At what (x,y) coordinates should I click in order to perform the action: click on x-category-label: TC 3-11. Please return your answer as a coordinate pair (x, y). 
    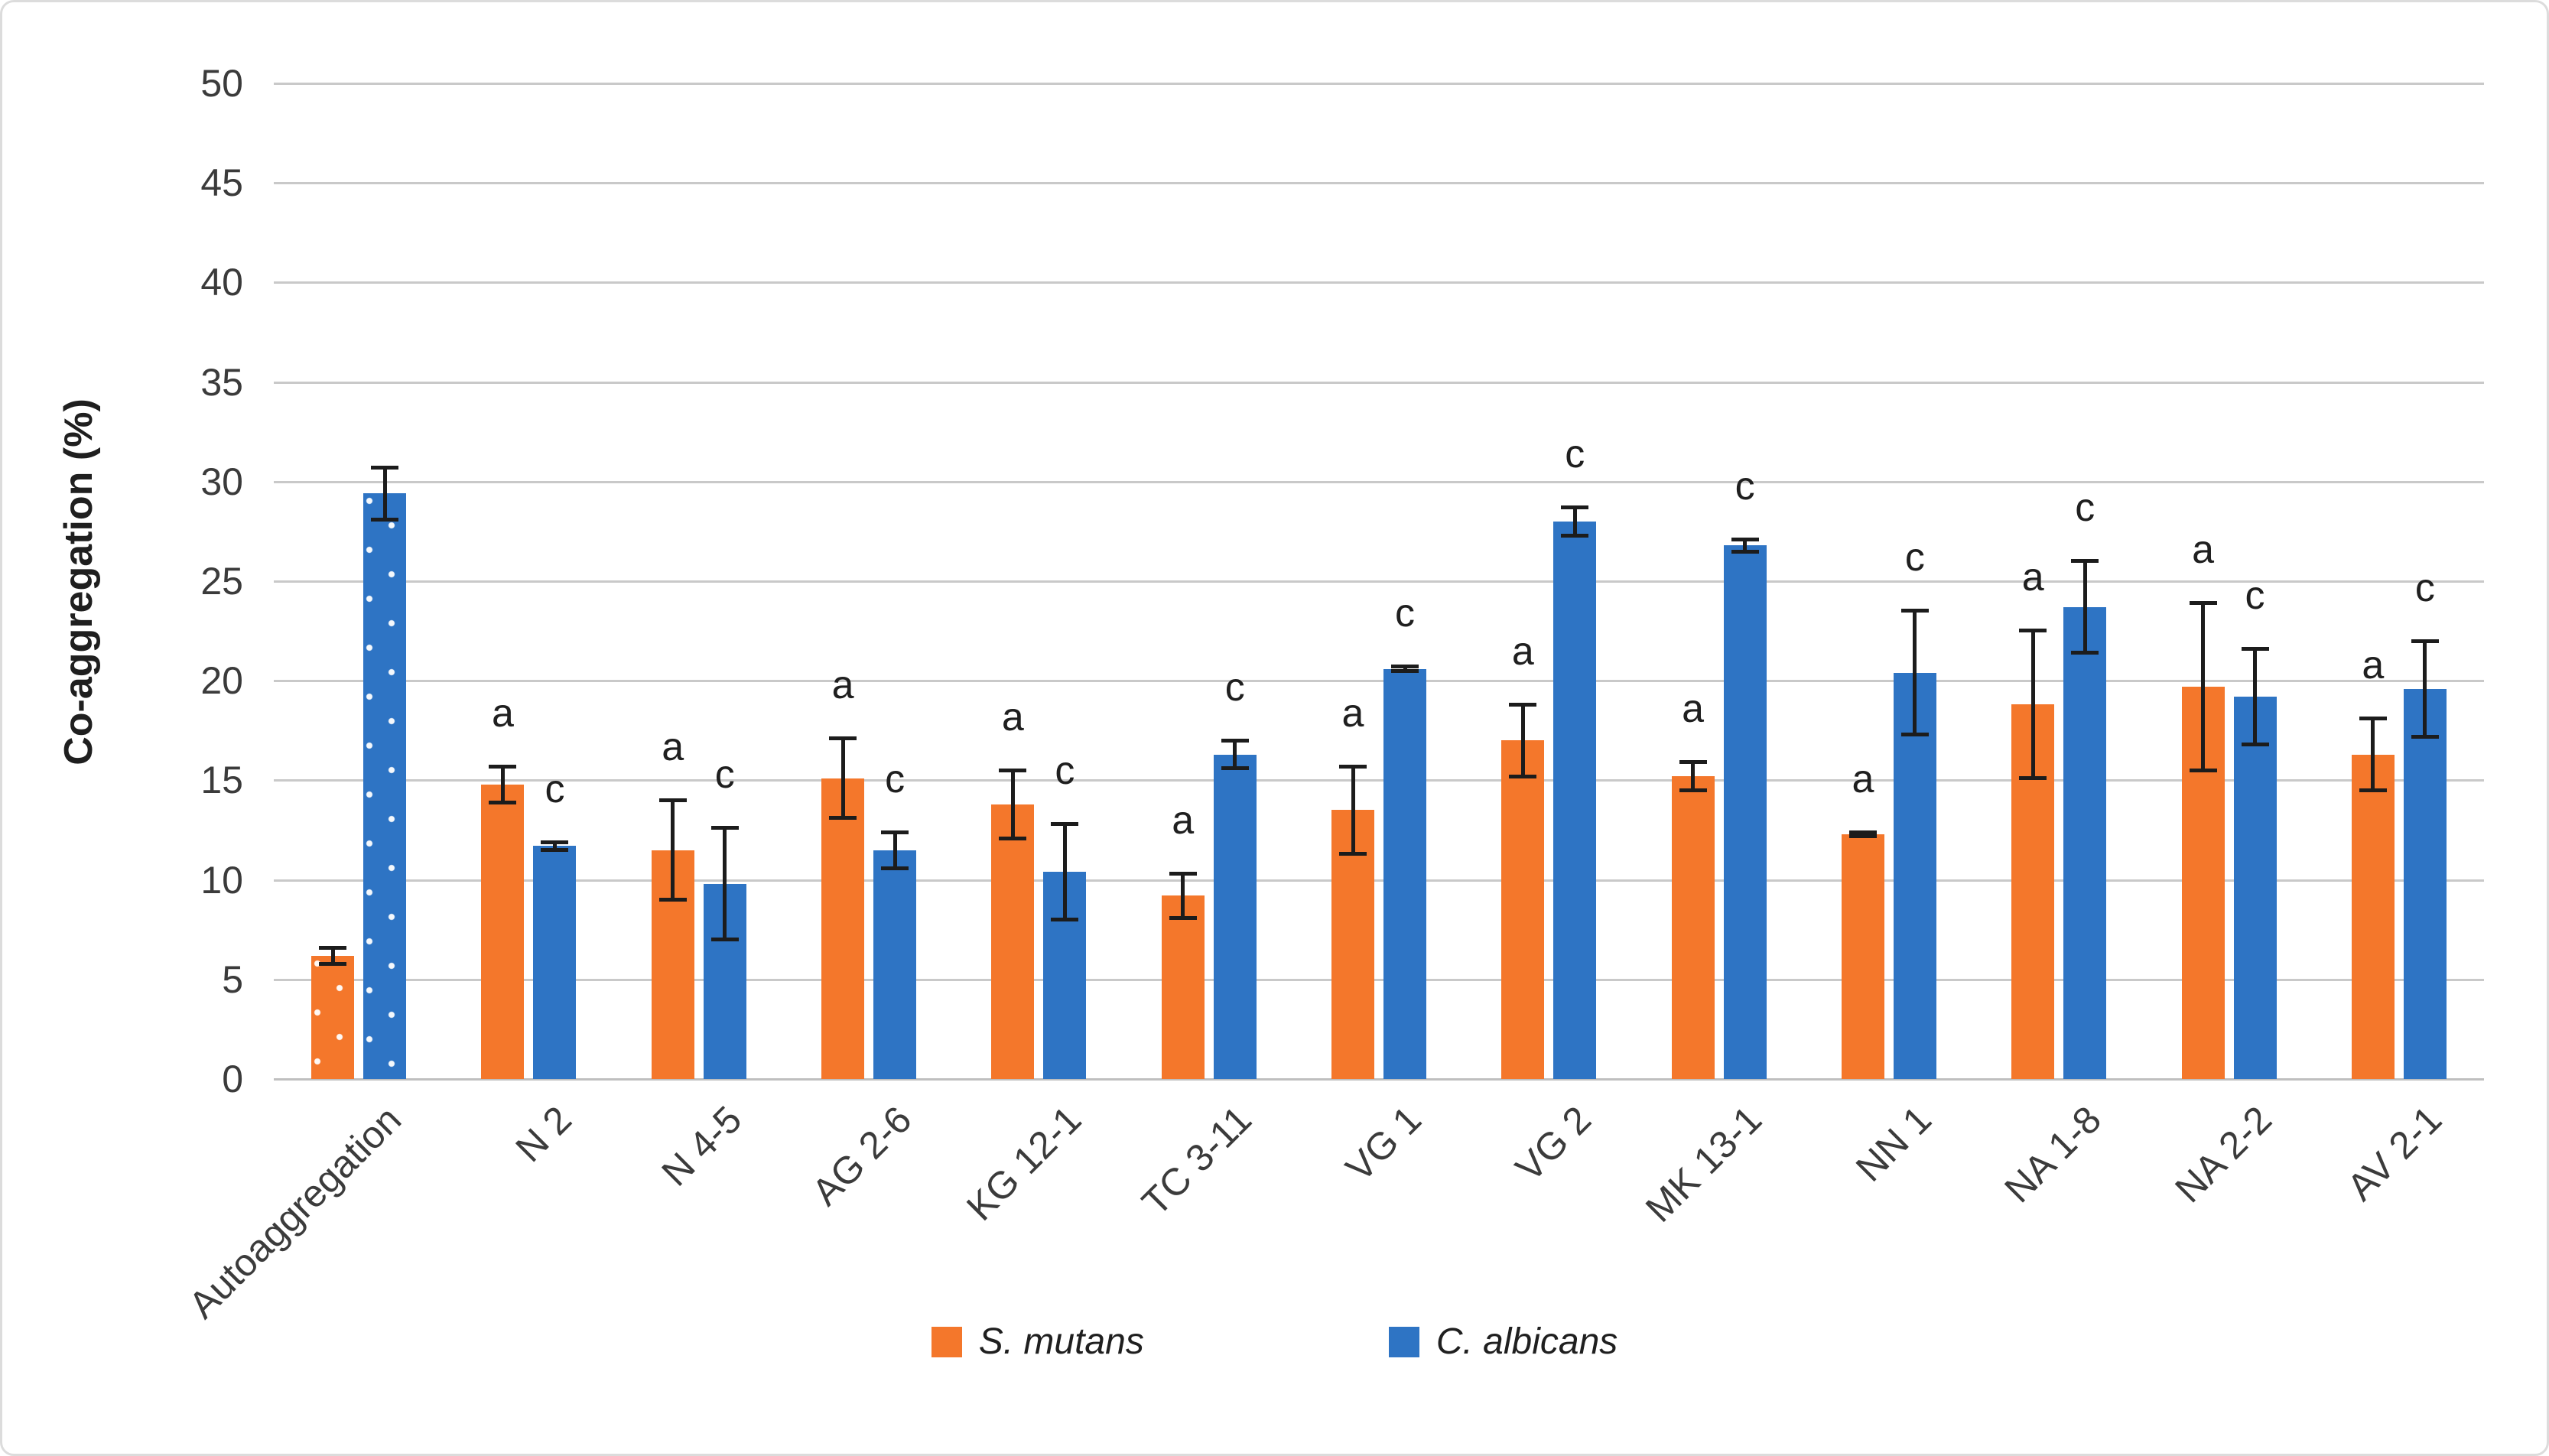
    Looking at the image, I should click on (1196, 1160).